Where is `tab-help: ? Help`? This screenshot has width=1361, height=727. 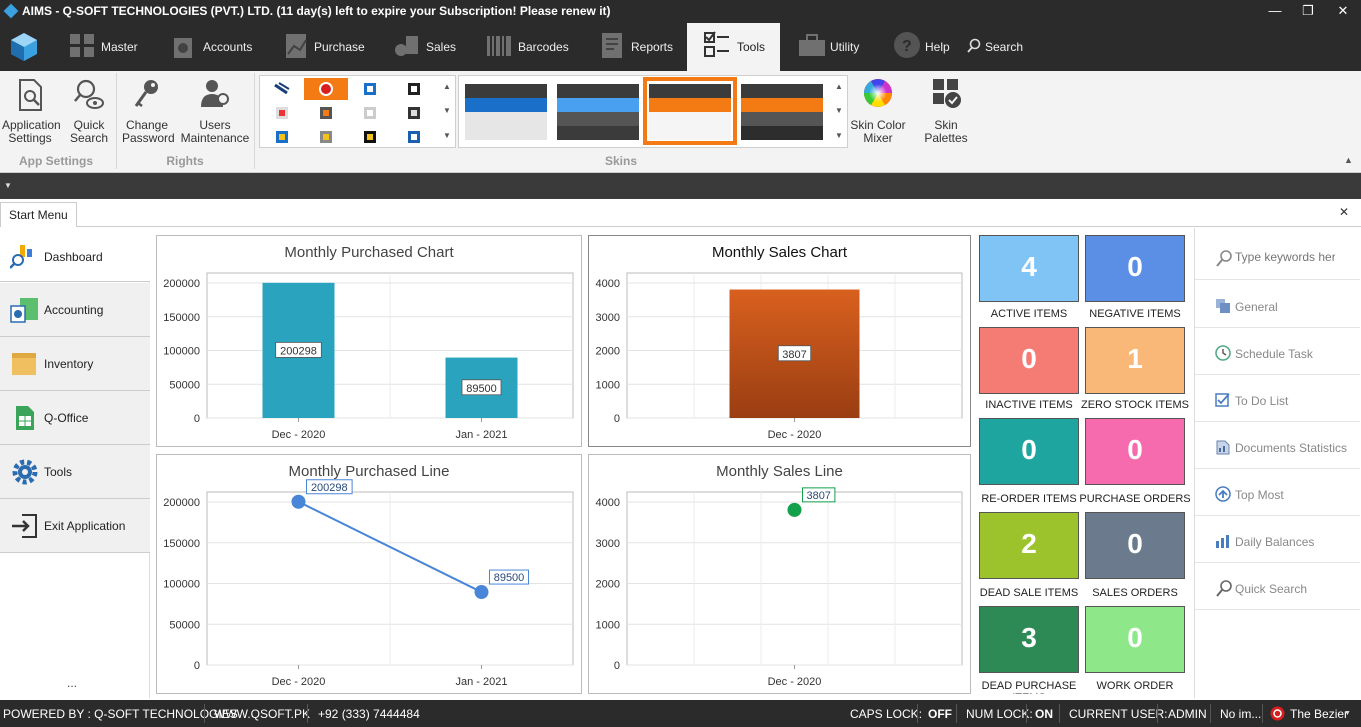 tab-help: ? Help is located at coordinates (923, 47).